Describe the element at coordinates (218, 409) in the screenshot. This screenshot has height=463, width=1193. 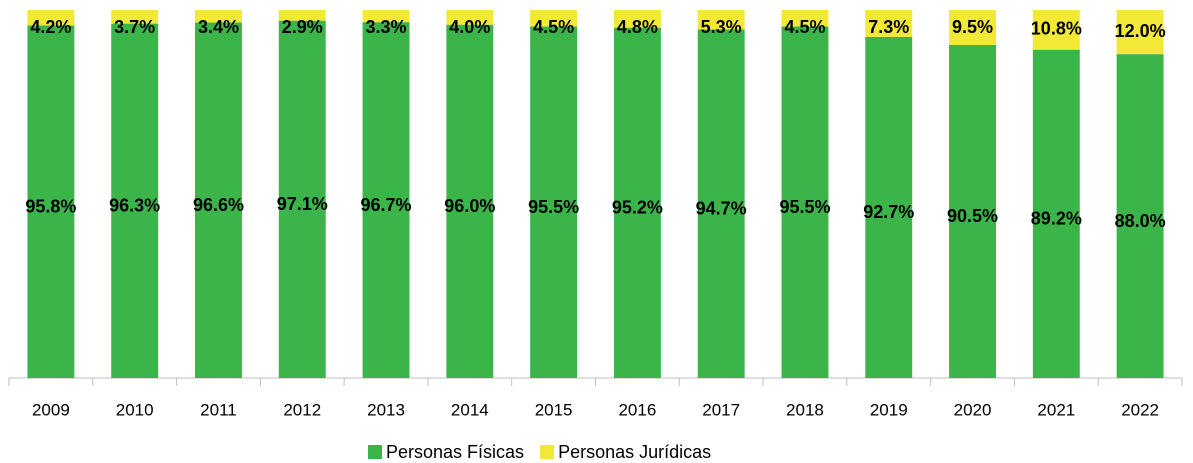
I see `x-tick-label: 2011` at that location.